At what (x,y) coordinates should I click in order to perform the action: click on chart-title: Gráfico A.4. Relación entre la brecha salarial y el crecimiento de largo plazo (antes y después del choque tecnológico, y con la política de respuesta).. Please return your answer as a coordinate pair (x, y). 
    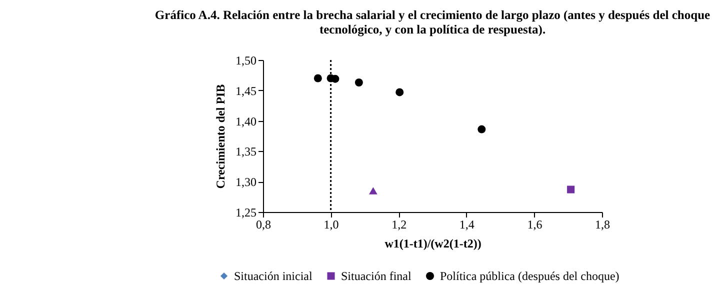
    Looking at the image, I should click on (432, 22).